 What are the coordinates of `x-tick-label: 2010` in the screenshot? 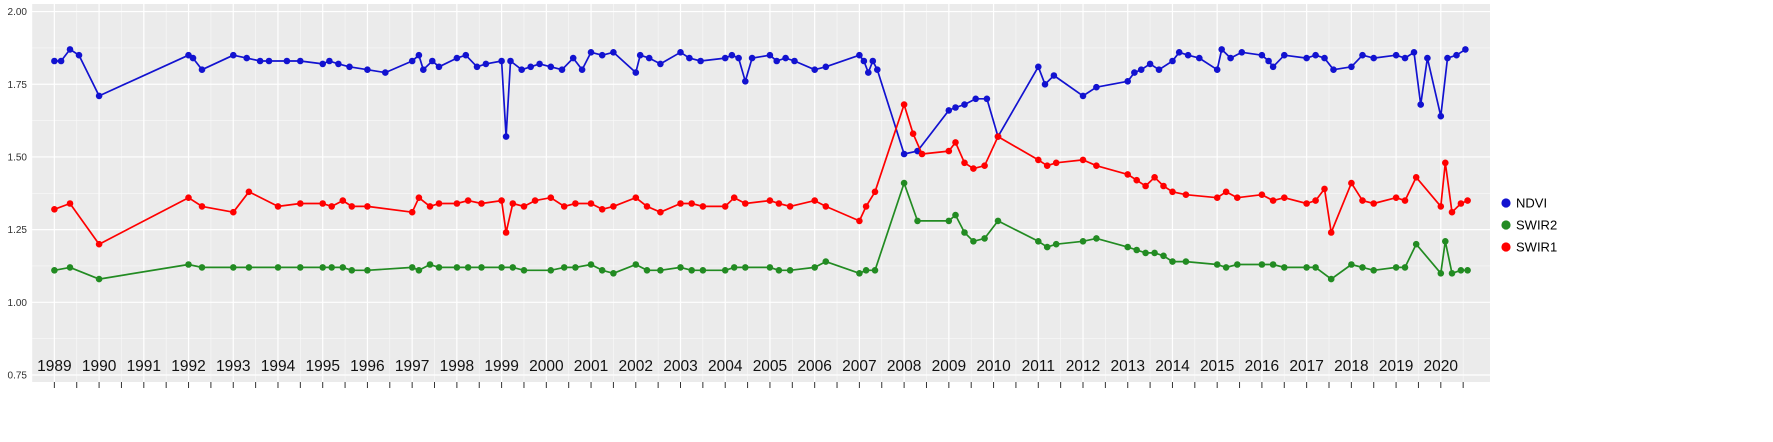 It's located at (993, 366).